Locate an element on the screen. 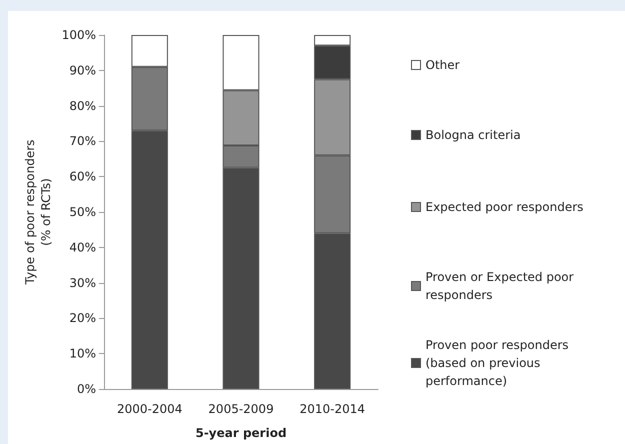 Image resolution: width=625 pixels, height=444 pixels. y-tick-label: 20% is located at coordinates (82, 318).